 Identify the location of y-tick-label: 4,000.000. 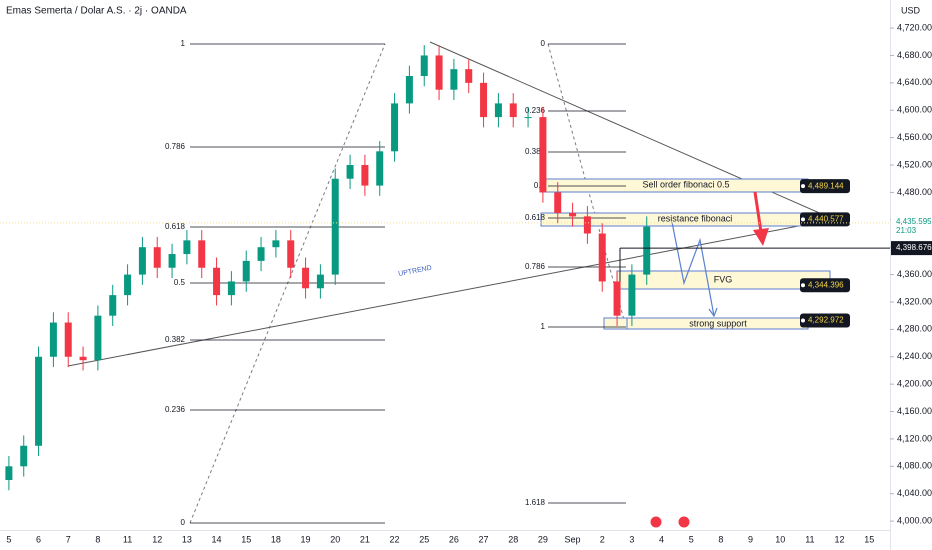
(914, 520).